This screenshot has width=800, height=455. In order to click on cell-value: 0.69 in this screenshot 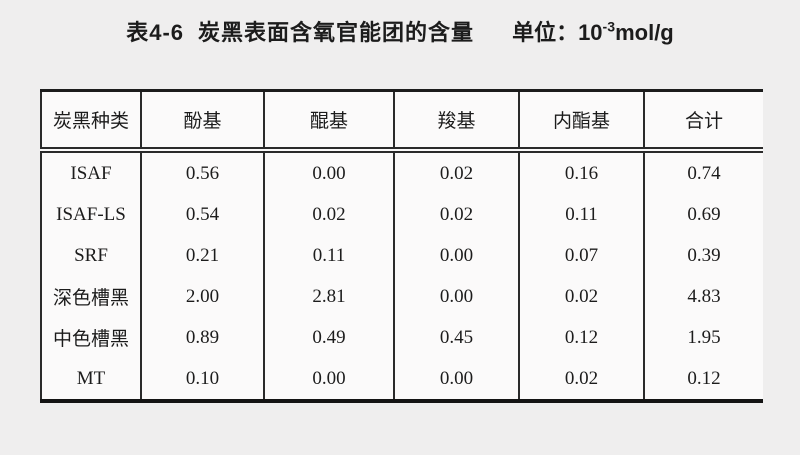, I will do `click(703, 214)`.